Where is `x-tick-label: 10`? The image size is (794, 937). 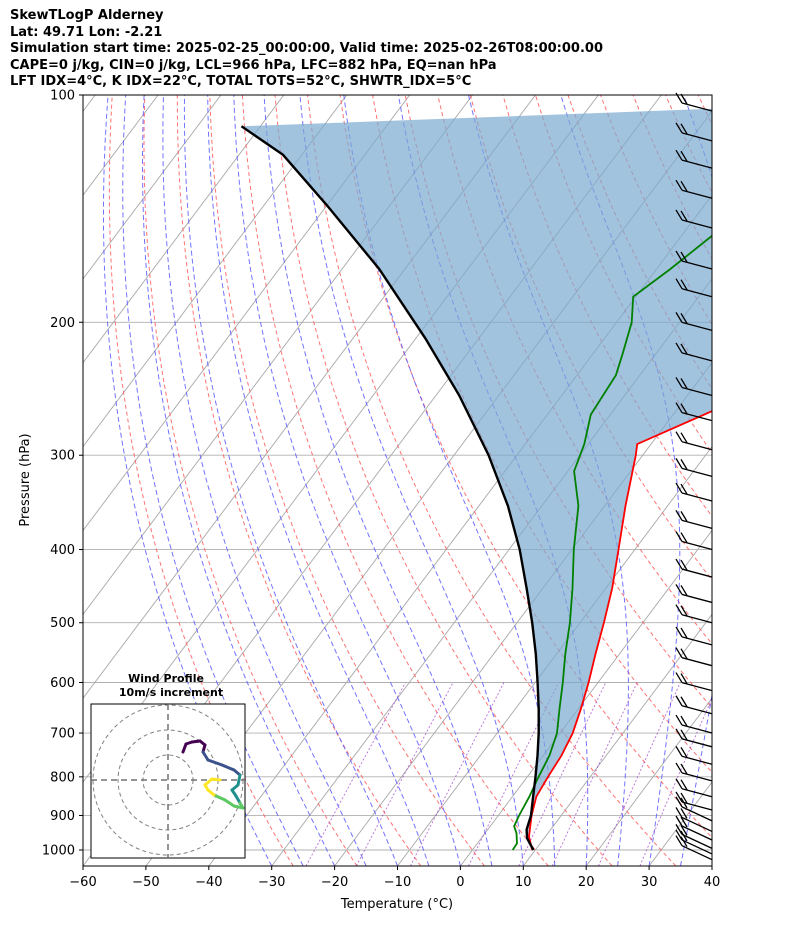 x-tick-label: 10 is located at coordinates (523, 882).